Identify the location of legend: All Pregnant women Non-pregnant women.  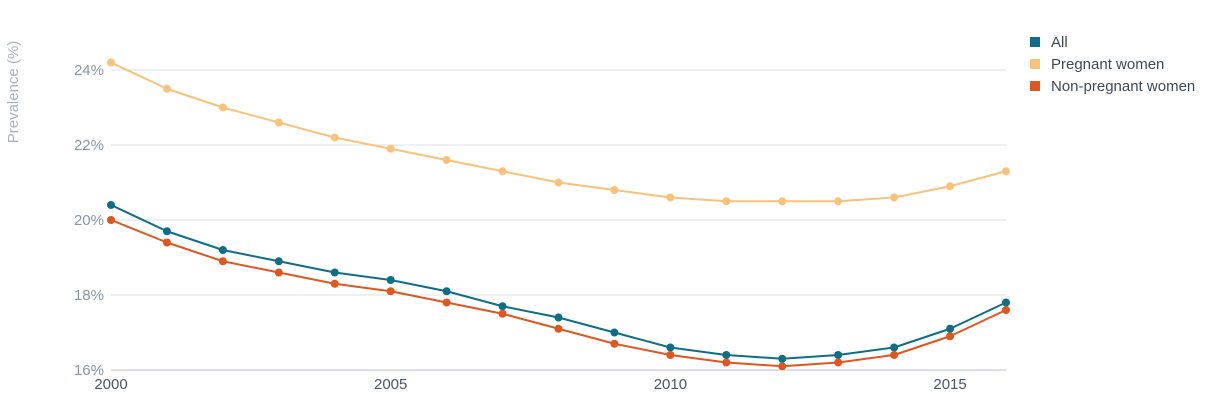
(1112, 64).